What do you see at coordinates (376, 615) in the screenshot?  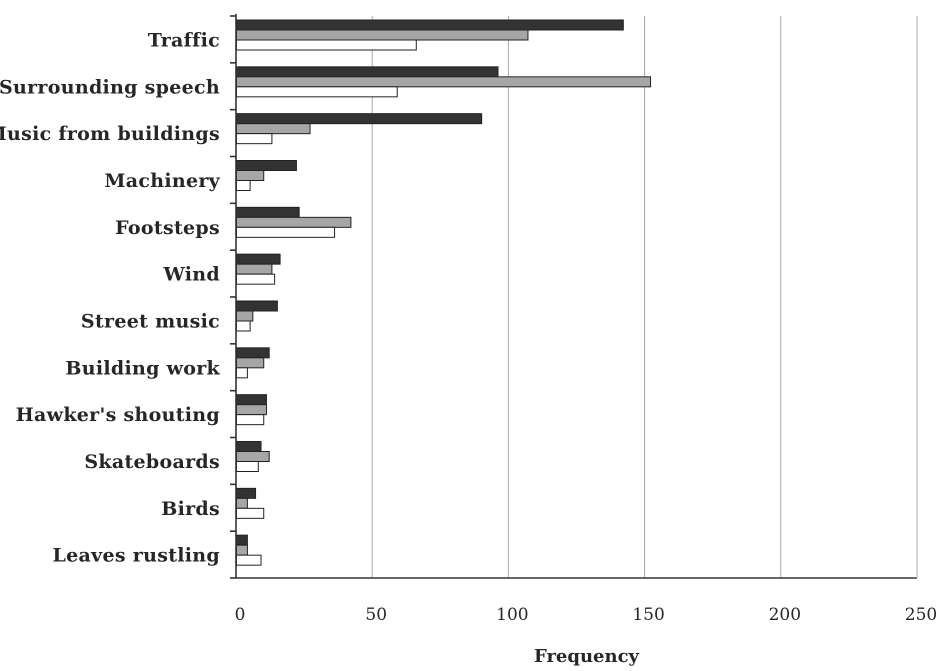 I see `x-tick-50: 50` at bounding box center [376, 615].